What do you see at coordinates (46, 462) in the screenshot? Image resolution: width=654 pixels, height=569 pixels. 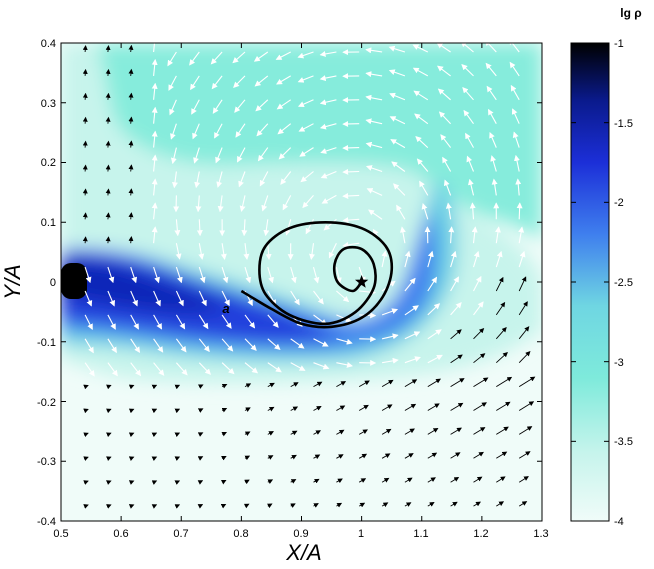 I see `y-tick-label: -0.3` at bounding box center [46, 462].